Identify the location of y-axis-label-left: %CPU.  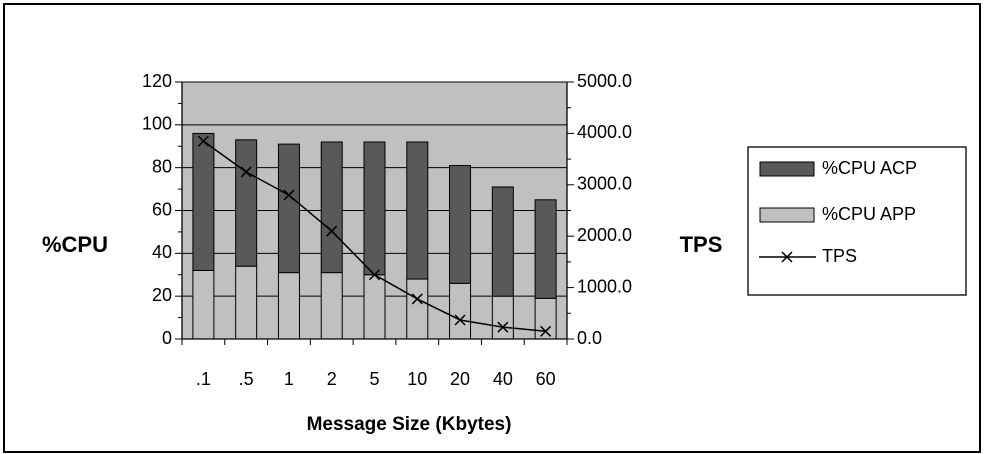
(75, 244).